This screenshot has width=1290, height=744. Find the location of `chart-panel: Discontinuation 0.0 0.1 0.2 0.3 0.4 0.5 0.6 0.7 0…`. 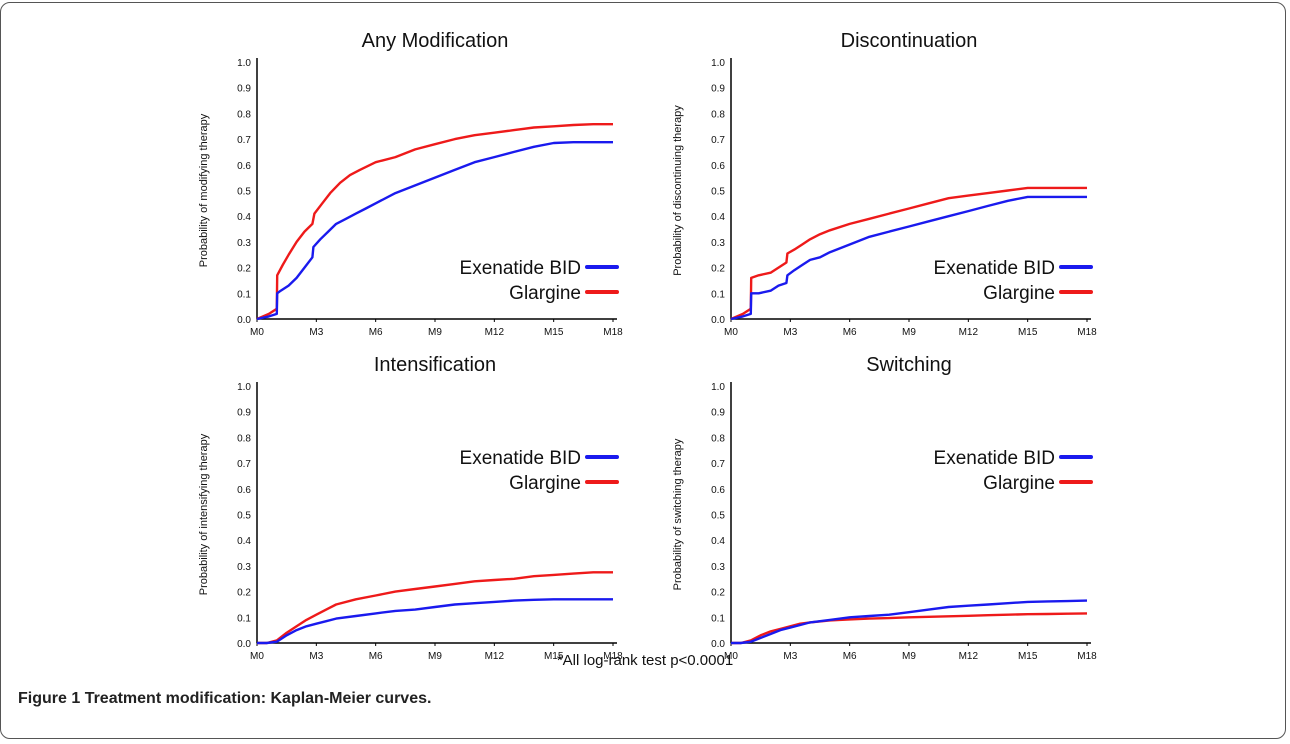

chart-panel: Discontinuation 0.0 0.1 0.2 0.3 0.4 0.5 0.6 0.7 0… is located at coordinates (884, 184).